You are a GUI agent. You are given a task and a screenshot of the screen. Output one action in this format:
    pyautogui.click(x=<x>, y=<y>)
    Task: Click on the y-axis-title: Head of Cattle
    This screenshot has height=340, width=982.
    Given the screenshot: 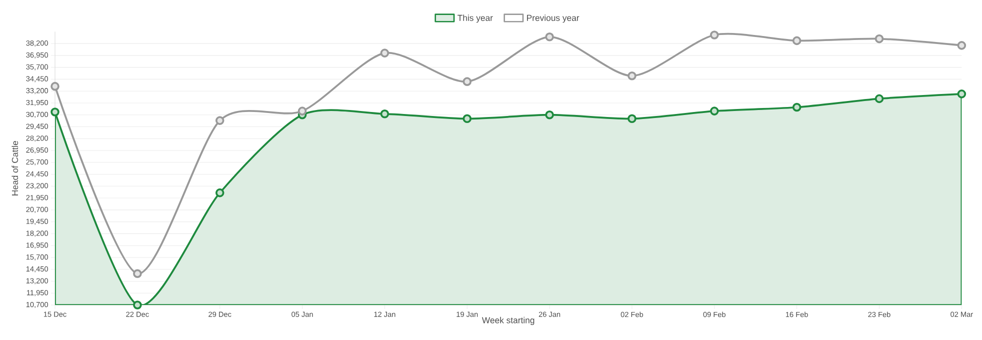 What is the action you would take?
    pyautogui.click(x=15, y=168)
    